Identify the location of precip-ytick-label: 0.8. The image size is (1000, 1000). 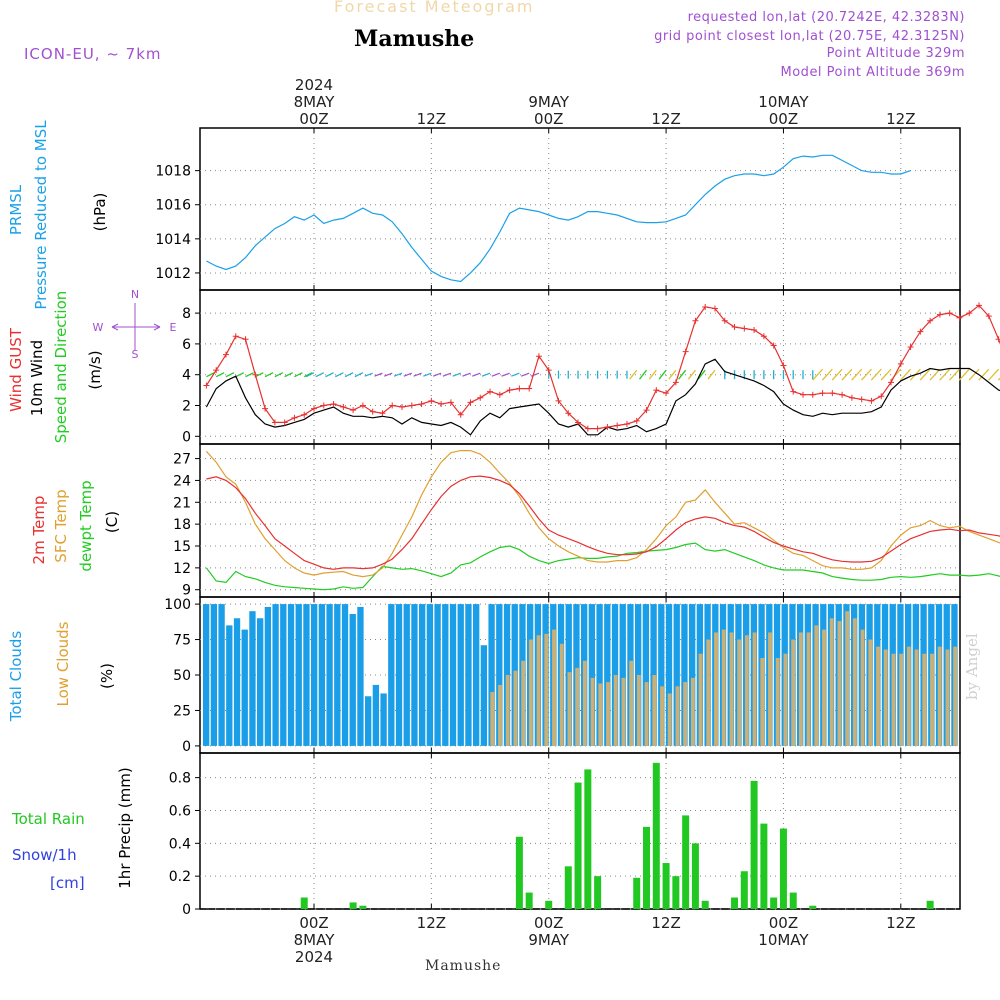
(180, 779).